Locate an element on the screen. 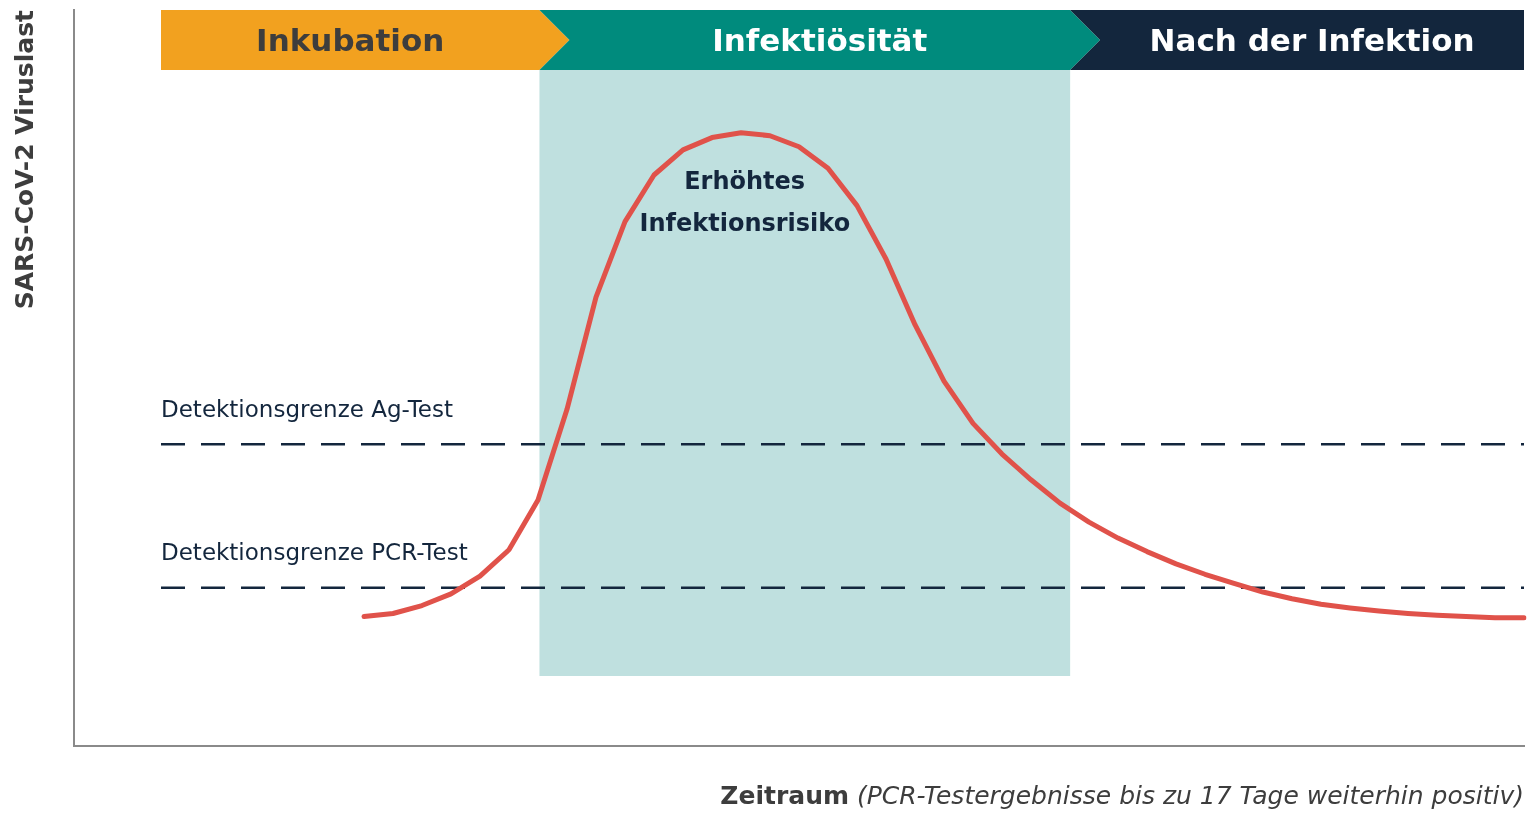  annotation: Erhöhtes Infektionsrisiko is located at coordinates (745, 202).